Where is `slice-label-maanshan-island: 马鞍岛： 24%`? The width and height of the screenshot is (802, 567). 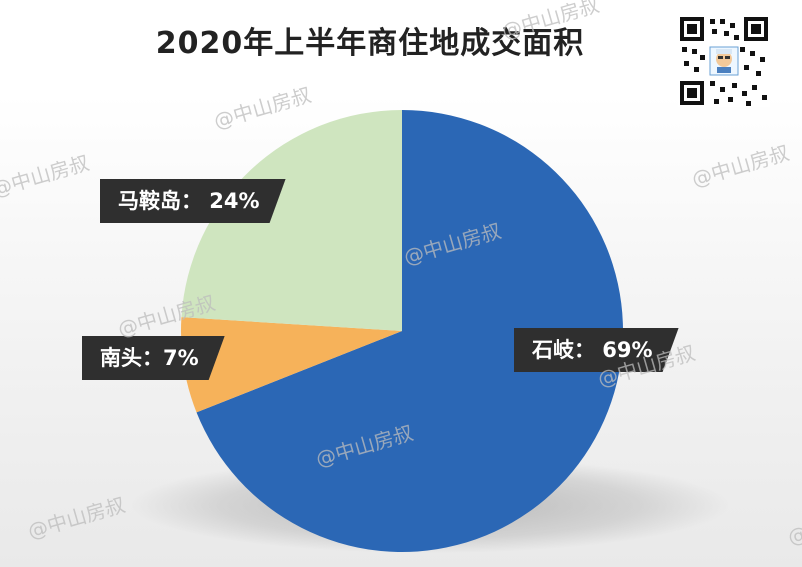
slice-label-maanshan-island: 马鞍岛： 24% is located at coordinates (193, 201).